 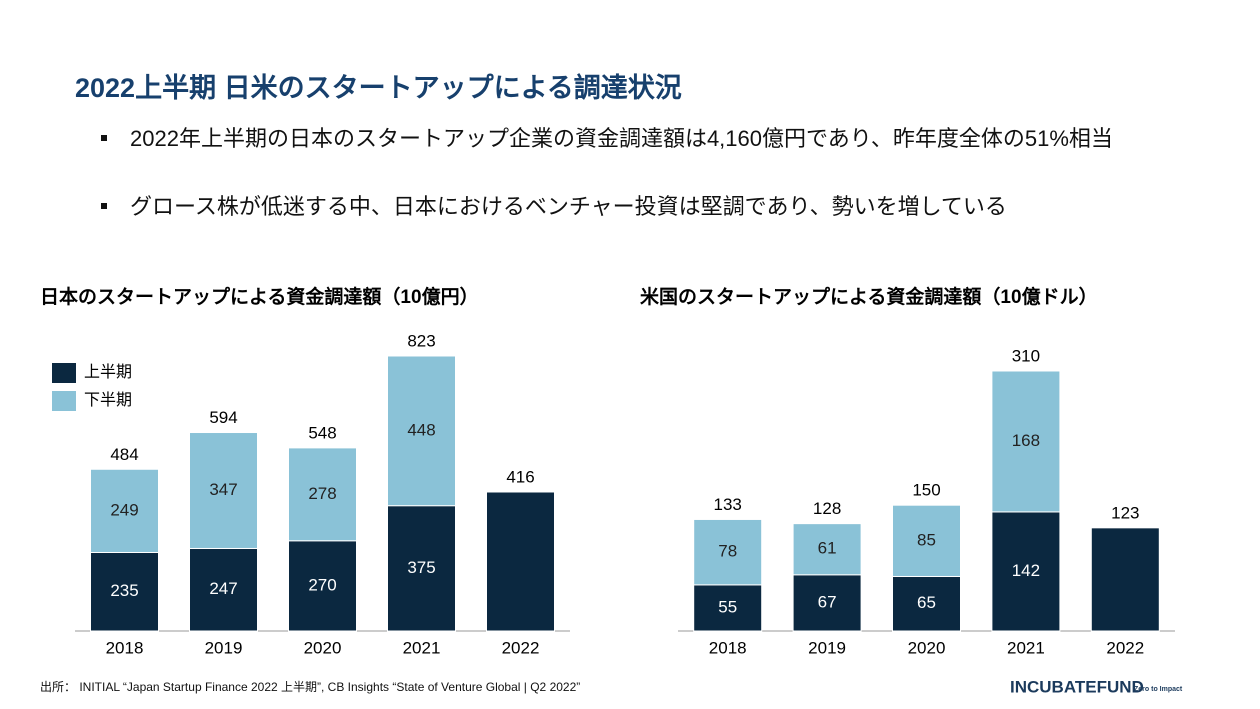 I want to click on logo: INCUBATEFUND, so click(x=1077, y=686).